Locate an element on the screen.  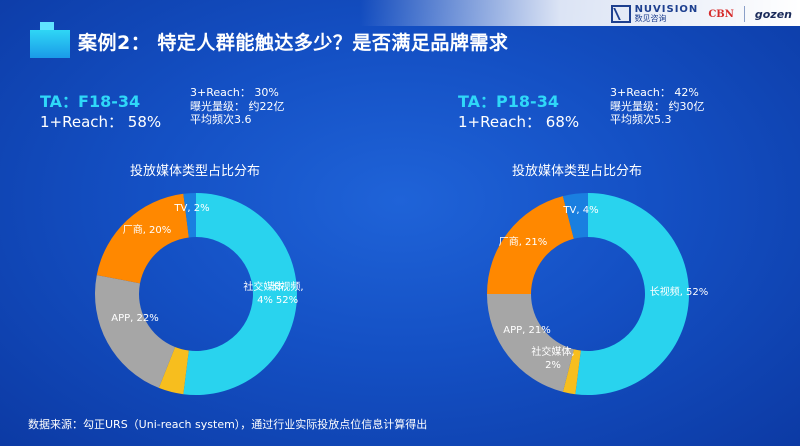
ta-label-right: TA：P18-34 is located at coordinates (508, 101).